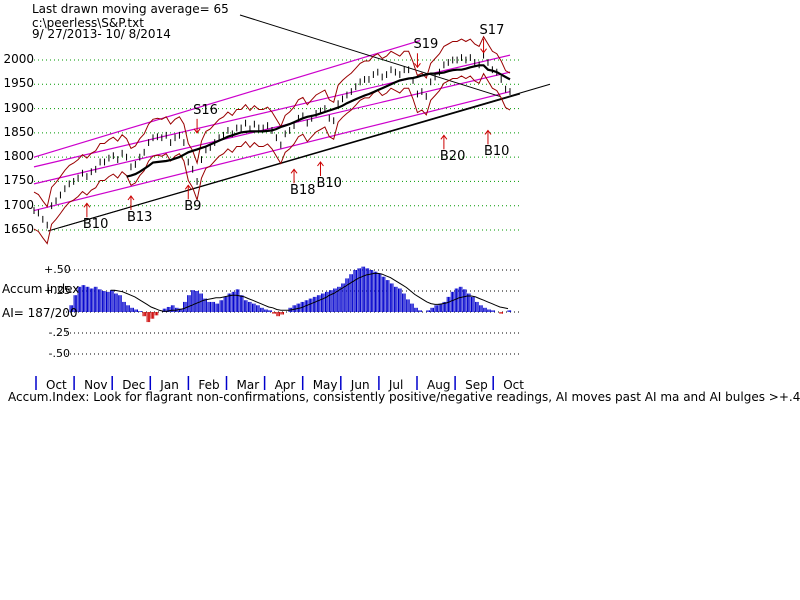  I want to click on date-range: 9/ 27/2013- 10/ 8/2014, so click(101, 34).